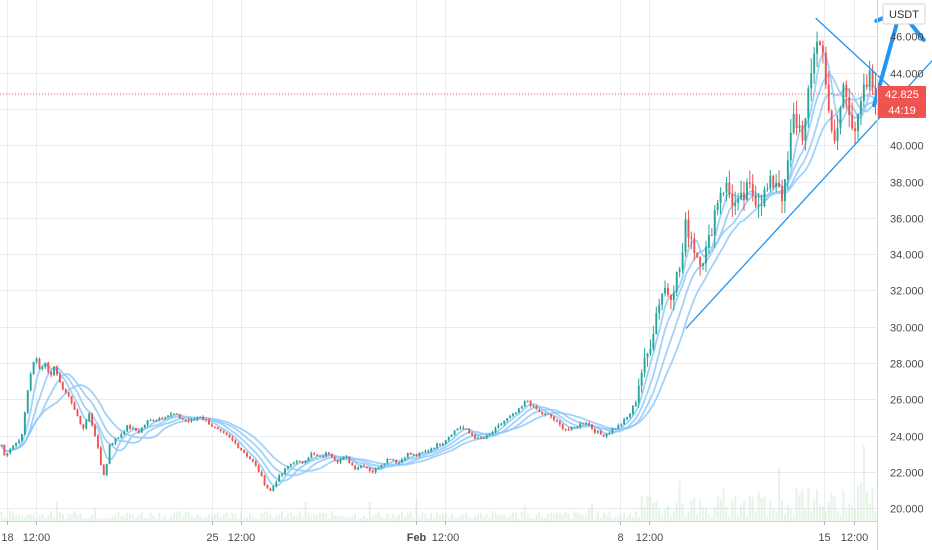 This screenshot has height=550, width=932. What do you see at coordinates (7, 538) in the screenshot?
I see `x-tick-label: 18` at bounding box center [7, 538].